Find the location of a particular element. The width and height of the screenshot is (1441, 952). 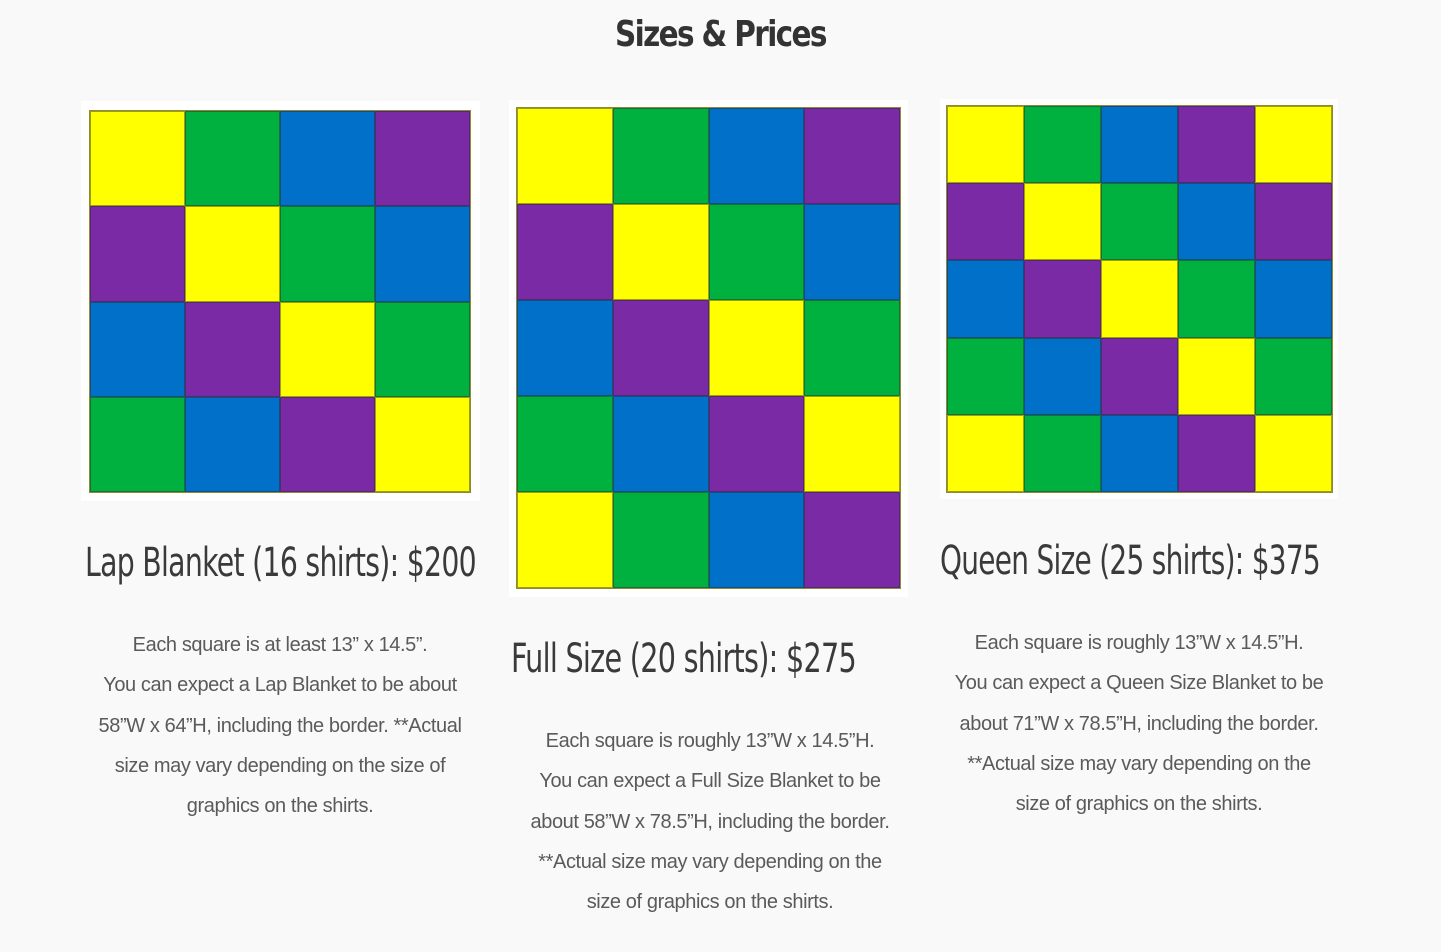

description-line: Each square is at least 13” x 14.5”. is located at coordinates (280, 645).